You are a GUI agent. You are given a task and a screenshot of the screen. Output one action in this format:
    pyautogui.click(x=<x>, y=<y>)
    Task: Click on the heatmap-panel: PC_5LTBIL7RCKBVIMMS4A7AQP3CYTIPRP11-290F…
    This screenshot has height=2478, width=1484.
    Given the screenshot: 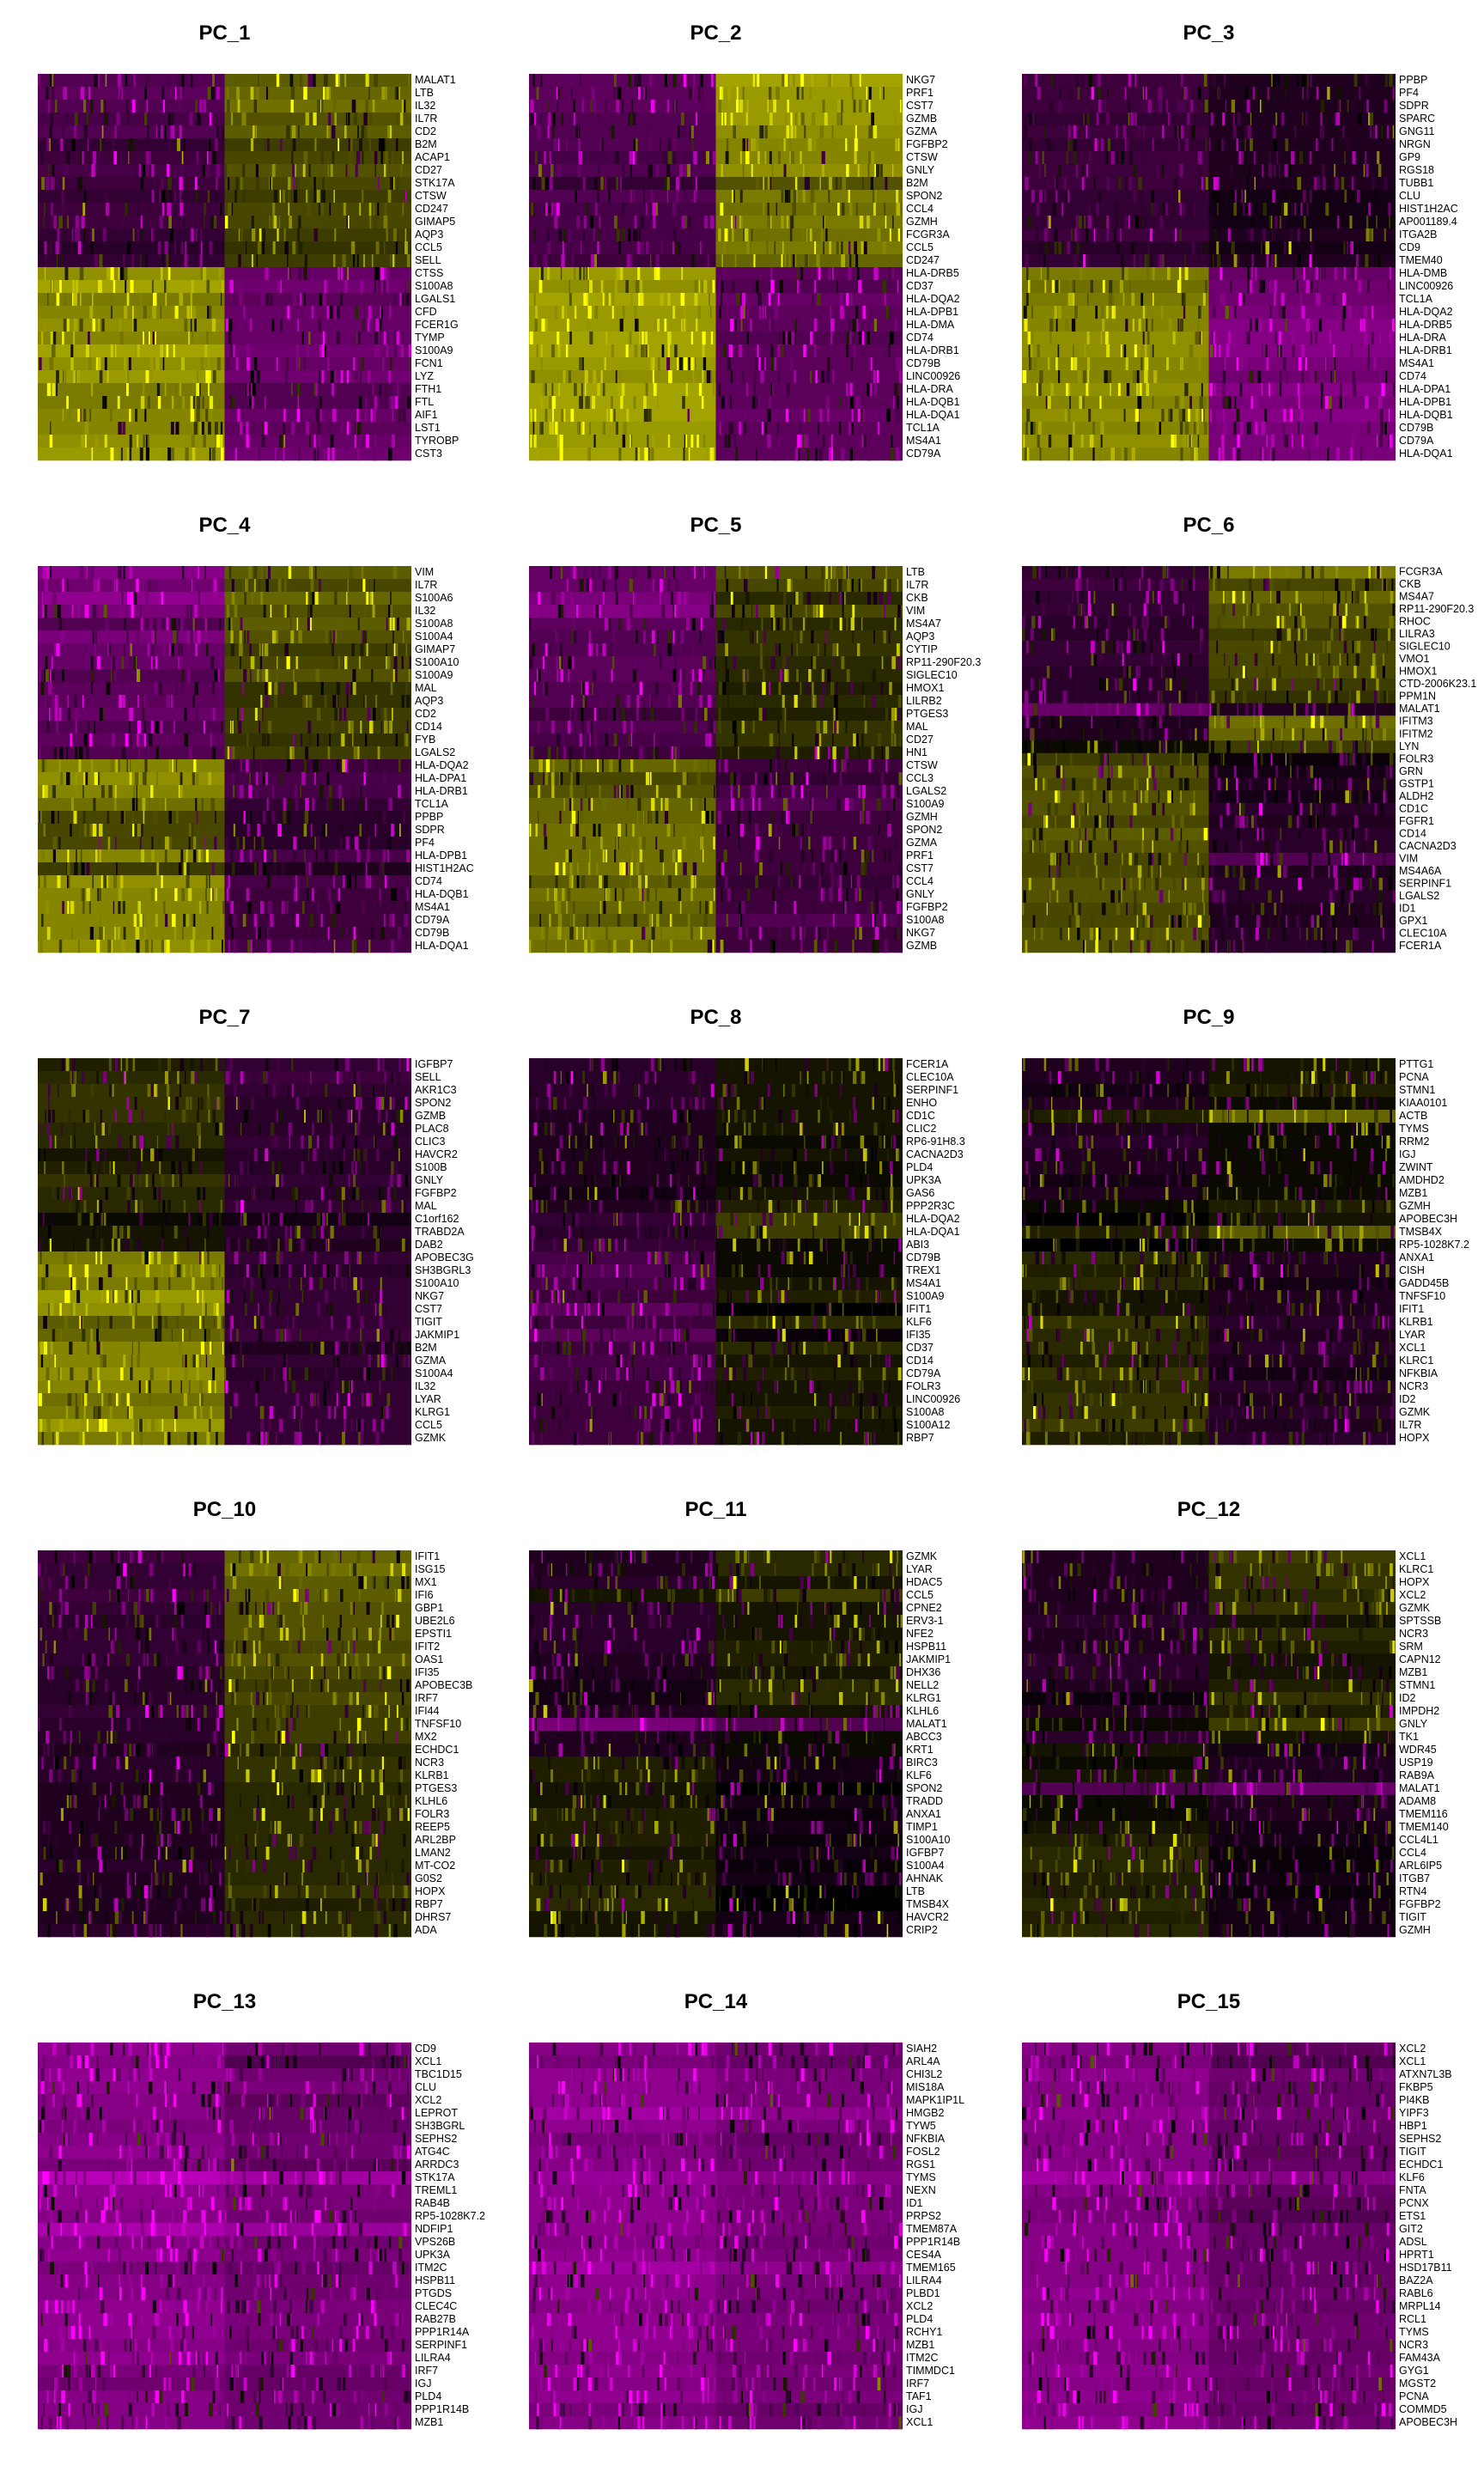 What is the action you would take?
    pyautogui.click(x=755, y=733)
    